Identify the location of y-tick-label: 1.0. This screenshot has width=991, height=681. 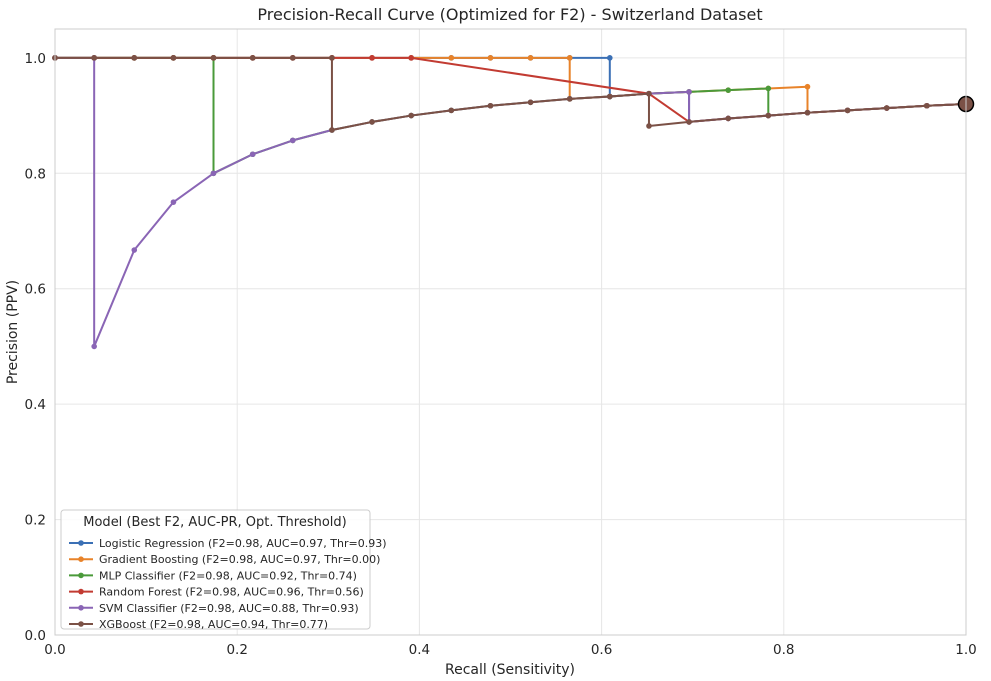
(35, 59).